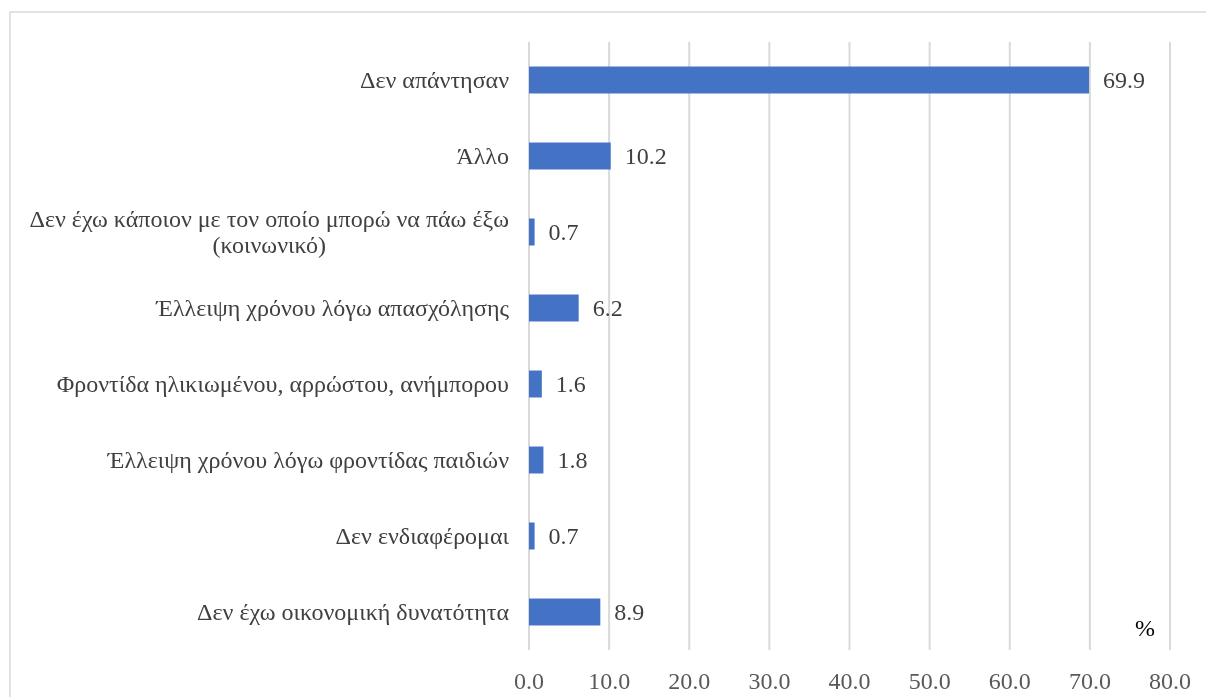 The image size is (1206, 697). Describe the element at coordinates (422, 536) in the screenshot. I see `y-tick-label: Δεν ενδιαφέρομαι` at that location.